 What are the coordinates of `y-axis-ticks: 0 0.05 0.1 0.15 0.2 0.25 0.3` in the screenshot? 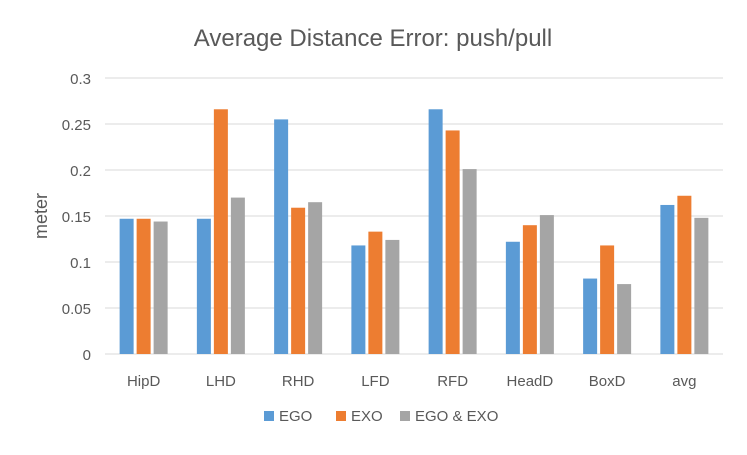 It's located at (76, 217).